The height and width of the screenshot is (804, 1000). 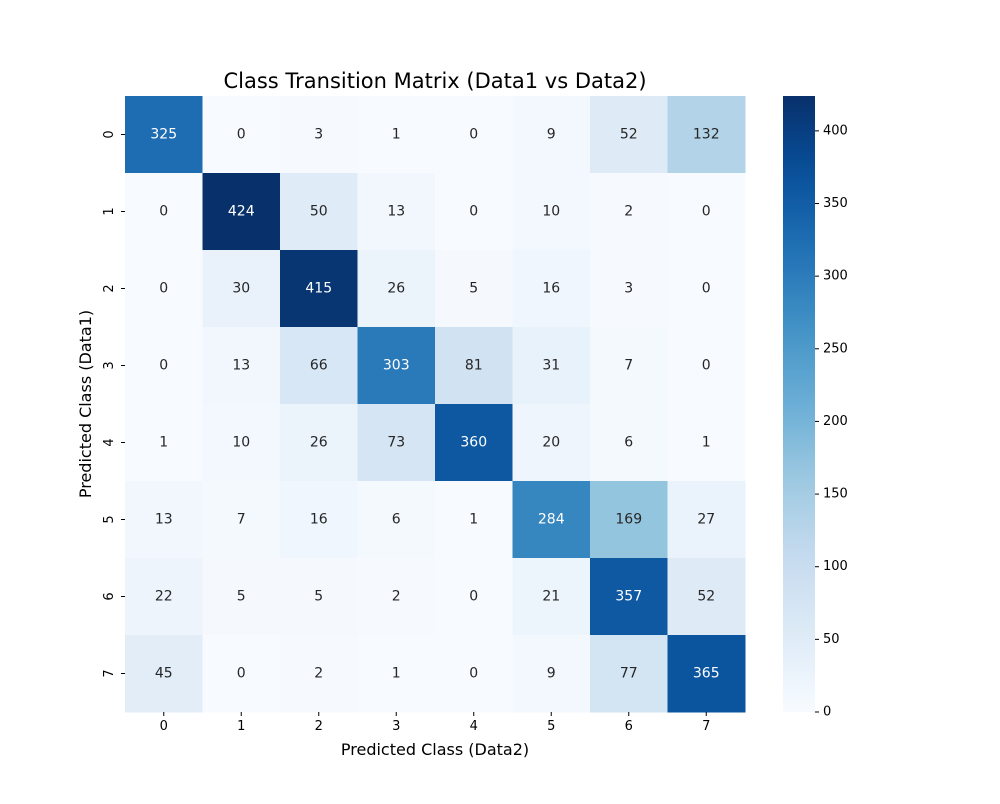 What do you see at coordinates (706, 135) in the screenshot?
I see `cell-value-label: 132` at bounding box center [706, 135].